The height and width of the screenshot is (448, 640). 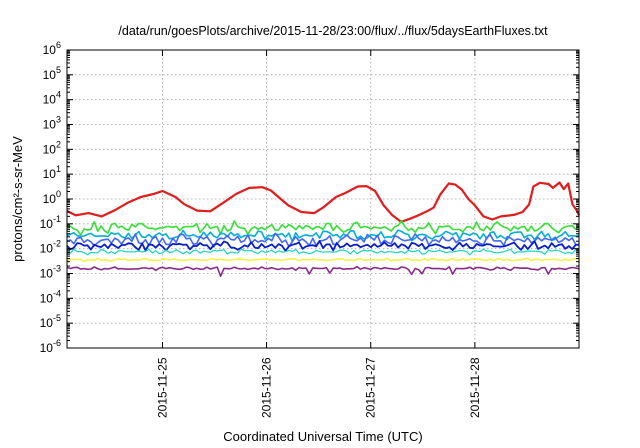 I want to click on y-tick-label: 10⁴, so click(x=52, y=98).